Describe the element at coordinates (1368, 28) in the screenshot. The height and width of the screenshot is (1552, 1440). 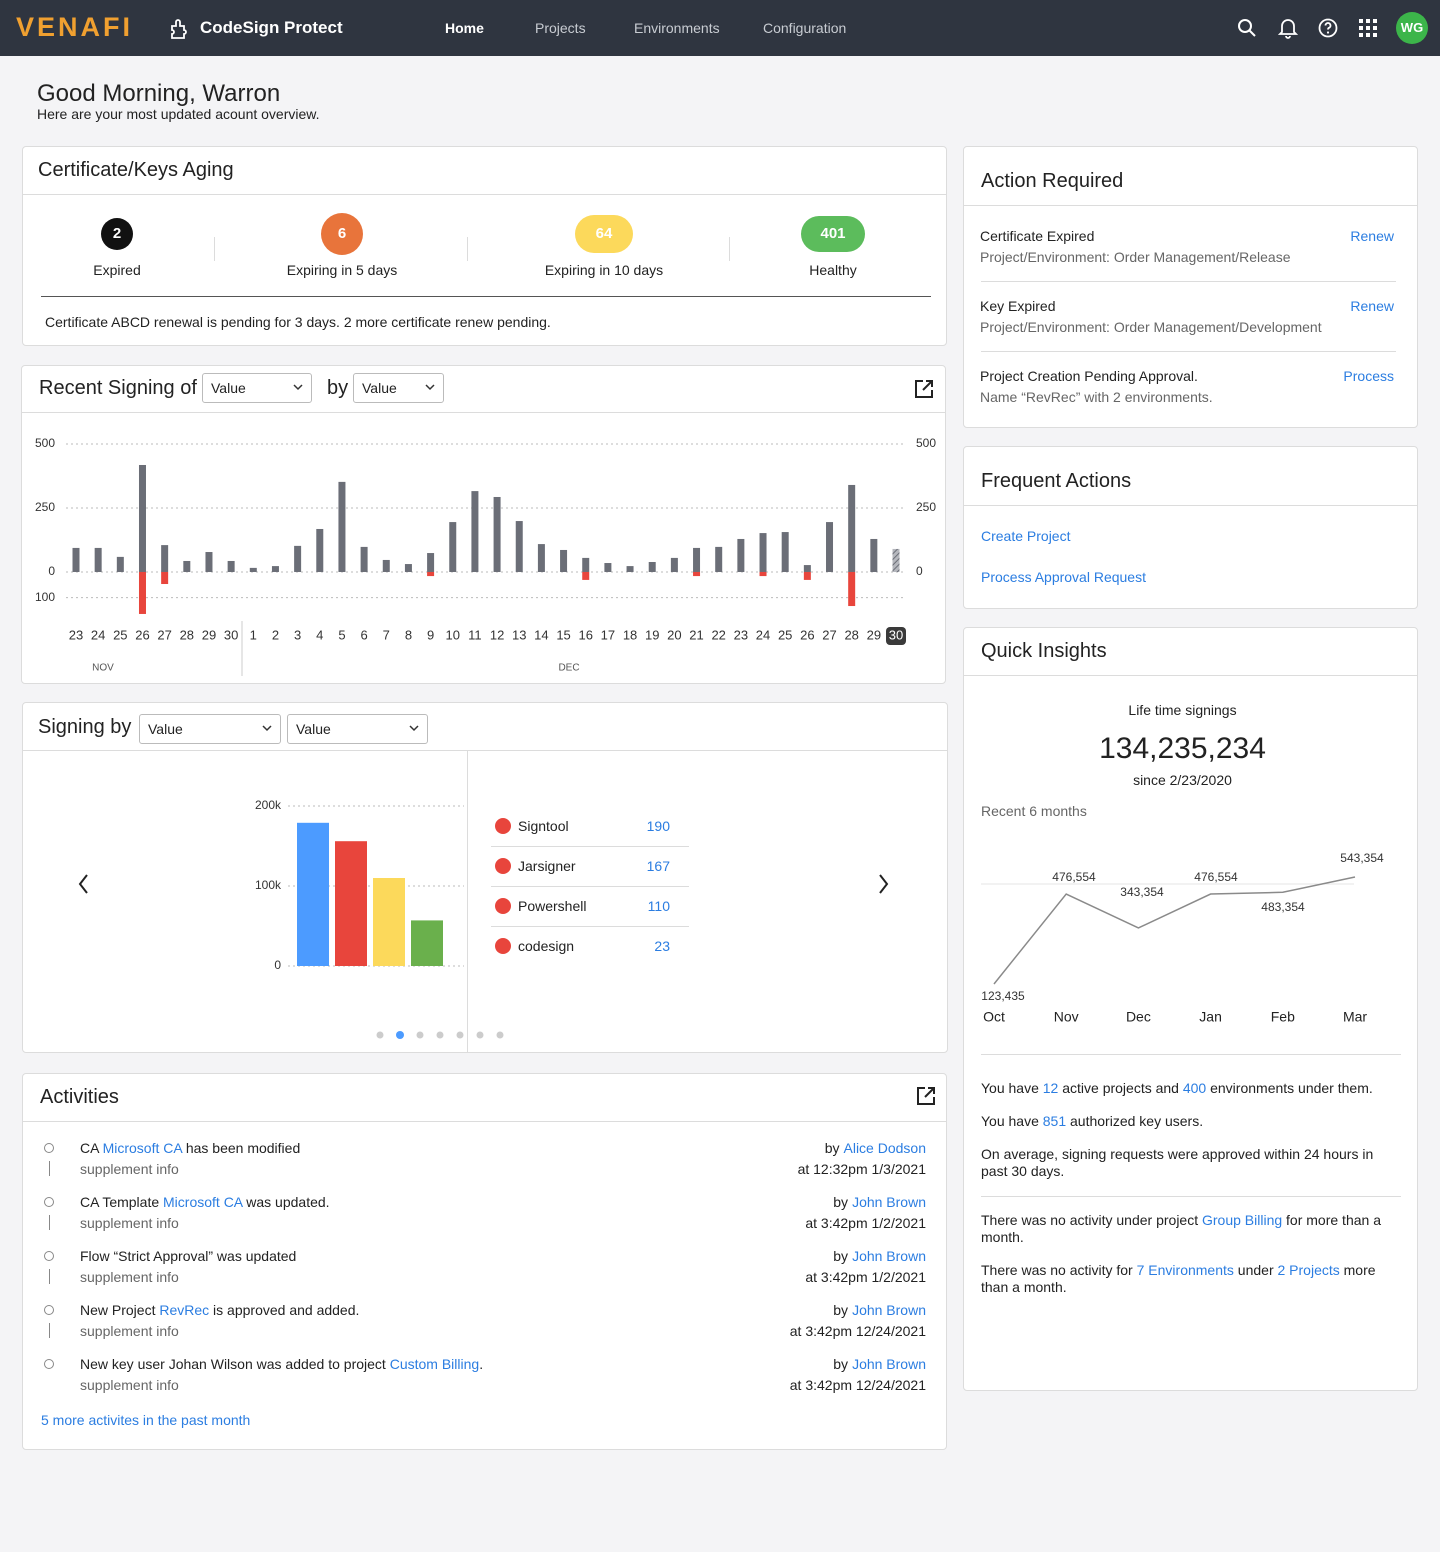
I see `apps-icon` at that location.